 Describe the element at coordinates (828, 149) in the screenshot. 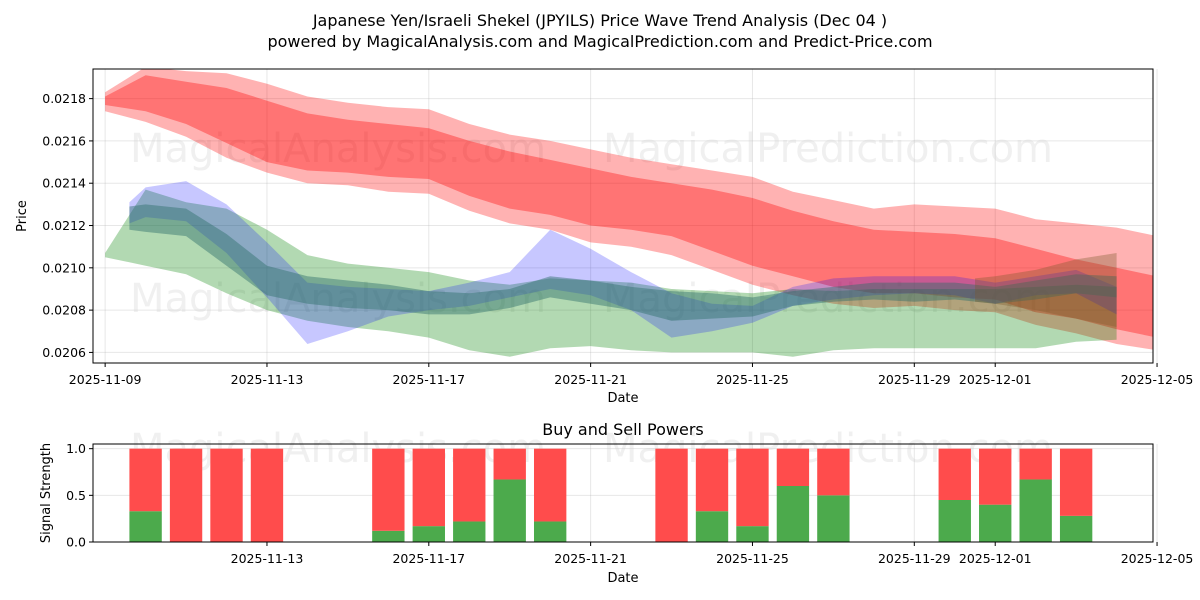

I see `watermark-prediction-top: MagicalPrediction.com` at that location.